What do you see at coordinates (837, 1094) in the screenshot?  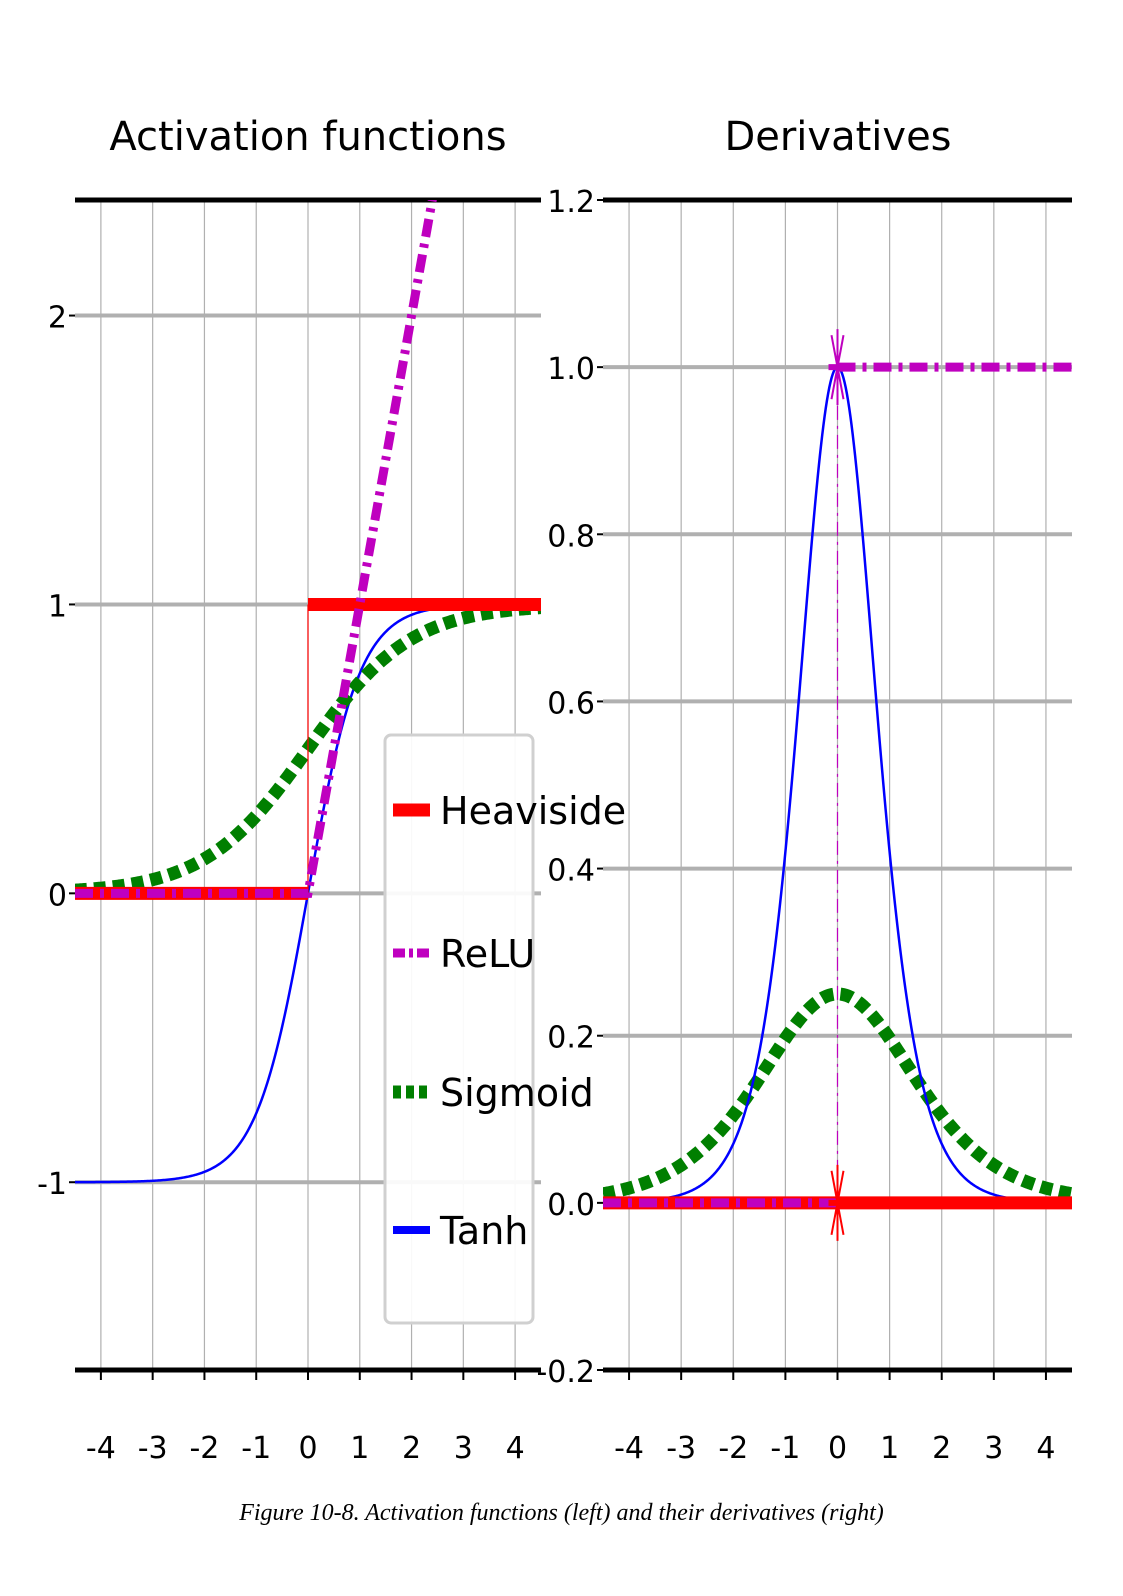 I see `right-sigmoid-line` at bounding box center [837, 1094].